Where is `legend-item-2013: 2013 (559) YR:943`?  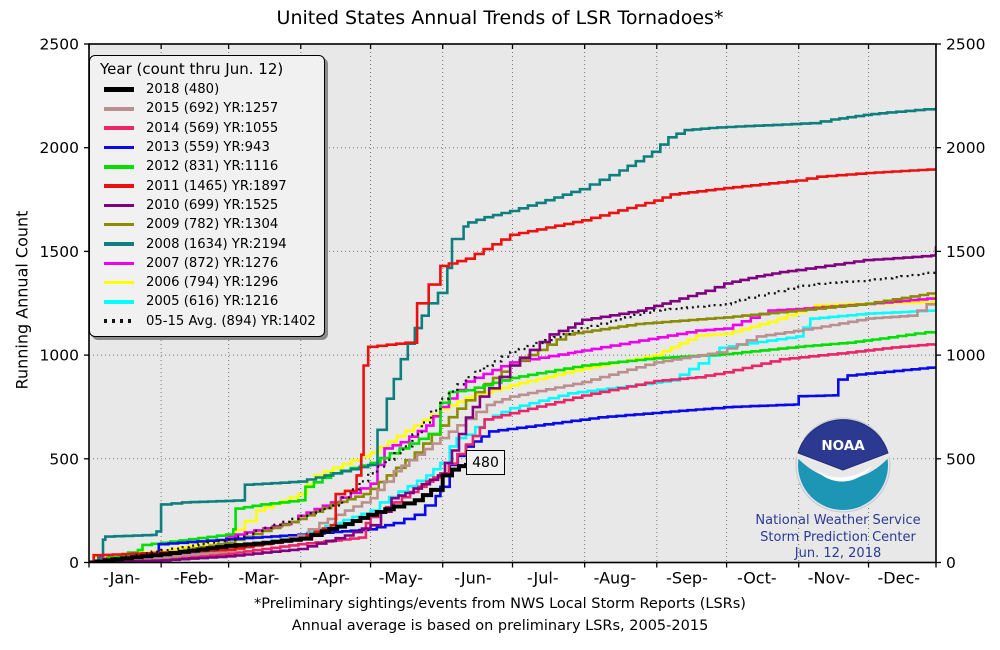 legend-item-2013: 2013 (559) YR:943 is located at coordinates (207, 147).